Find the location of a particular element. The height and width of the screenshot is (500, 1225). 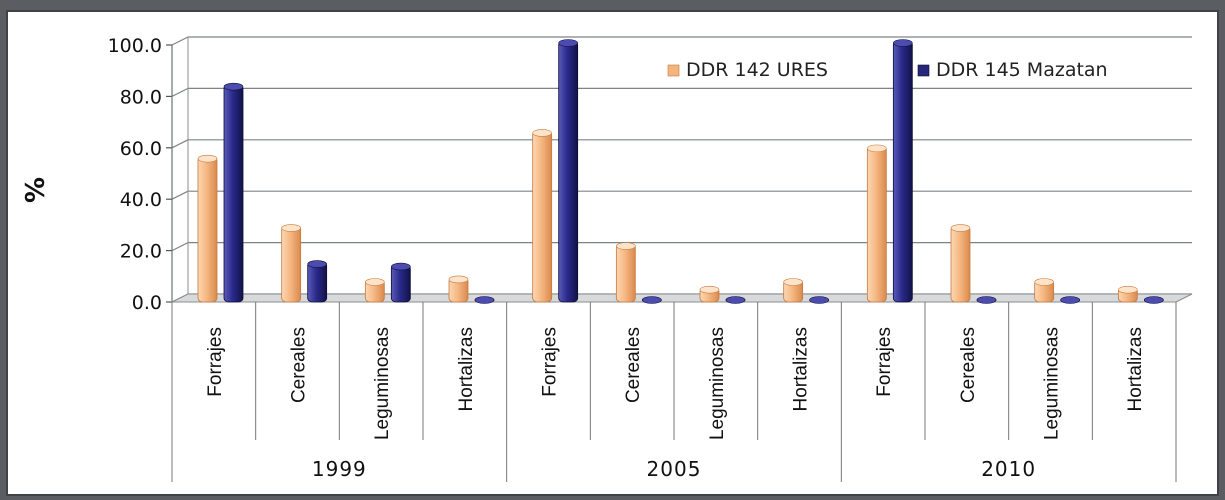

y-tick-label: 100.0 is located at coordinates (135, 46).